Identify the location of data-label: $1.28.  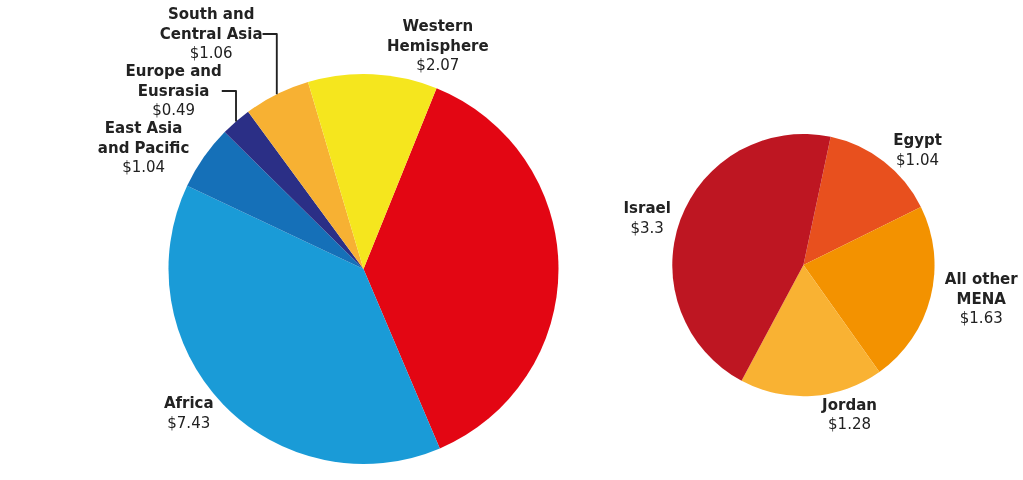
(849, 424).